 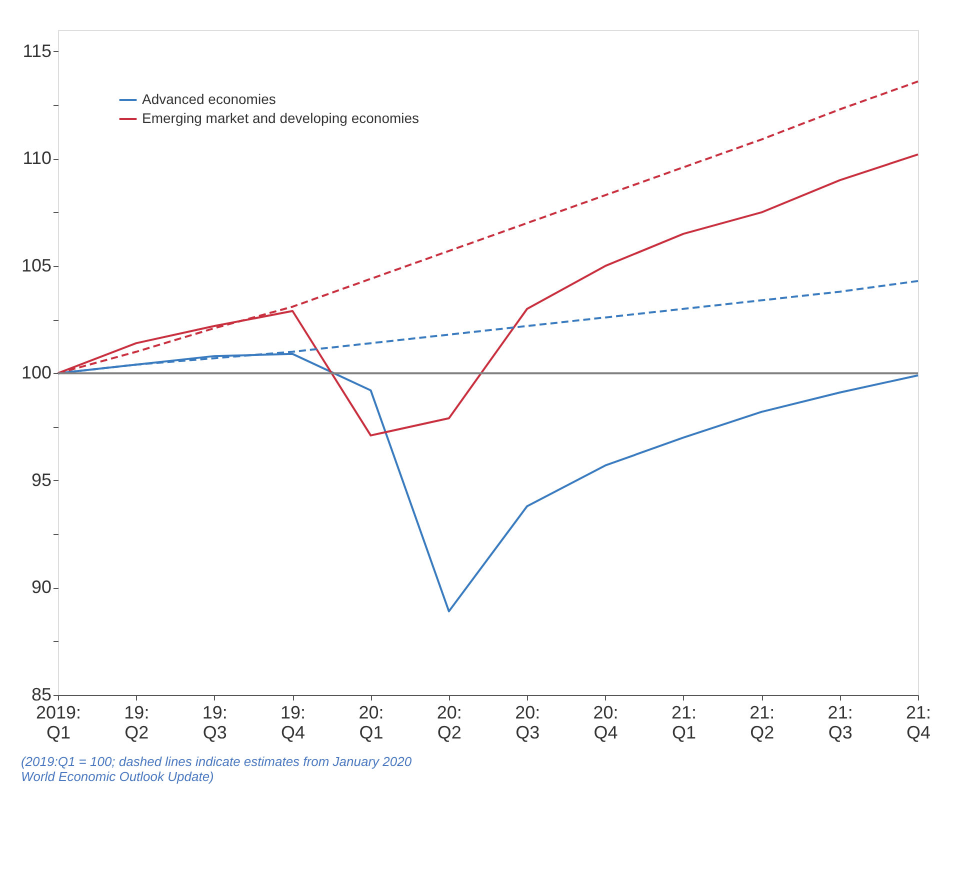 I want to click on x-tick-label: 2019: Q1, so click(x=59, y=722).